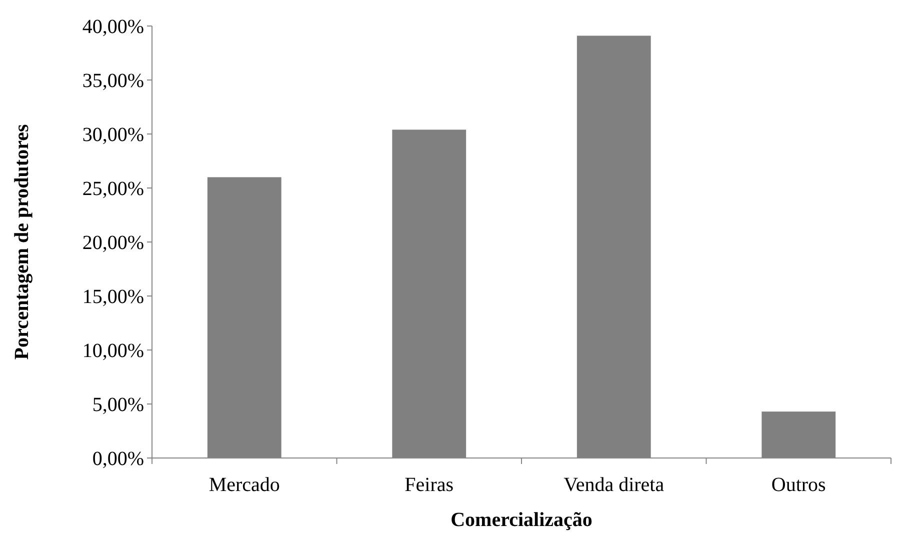 The height and width of the screenshot is (538, 901). I want to click on x-tick-label: Venda direta, so click(614, 485).